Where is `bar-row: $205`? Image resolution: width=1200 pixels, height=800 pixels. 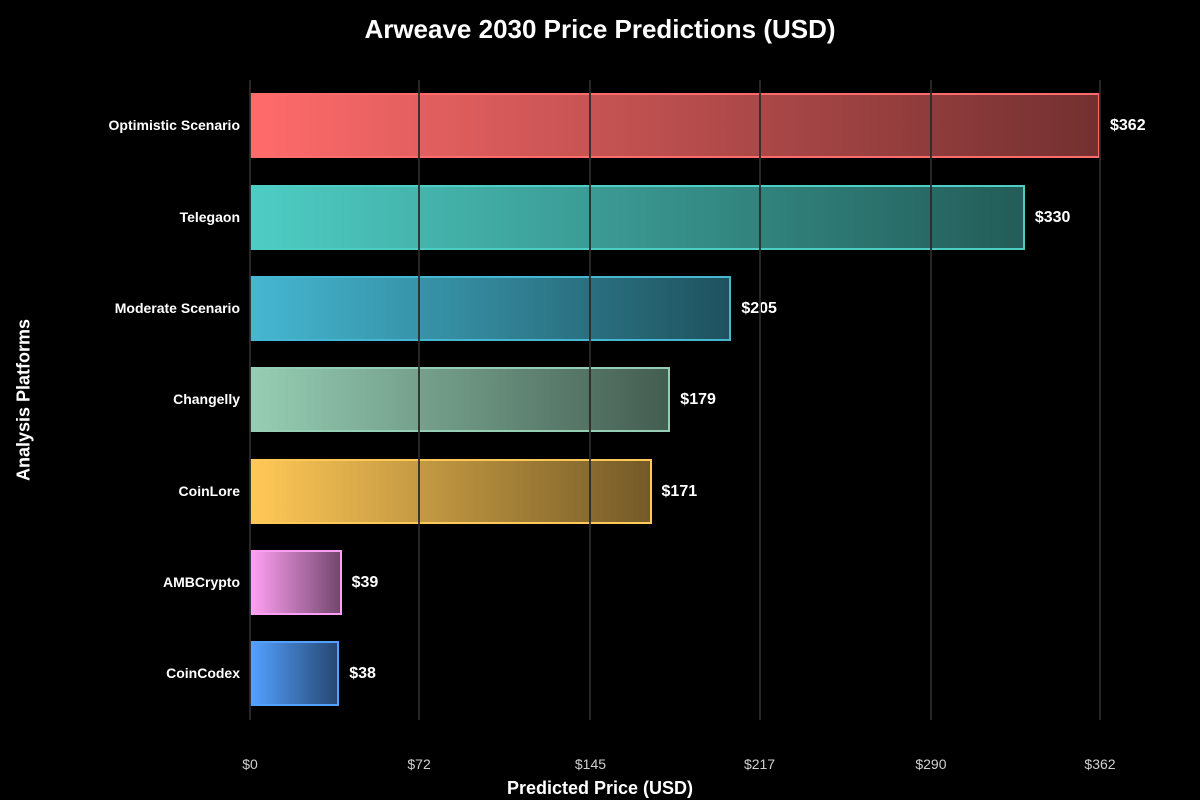
bar-row: $205 is located at coordinates (675, 308).